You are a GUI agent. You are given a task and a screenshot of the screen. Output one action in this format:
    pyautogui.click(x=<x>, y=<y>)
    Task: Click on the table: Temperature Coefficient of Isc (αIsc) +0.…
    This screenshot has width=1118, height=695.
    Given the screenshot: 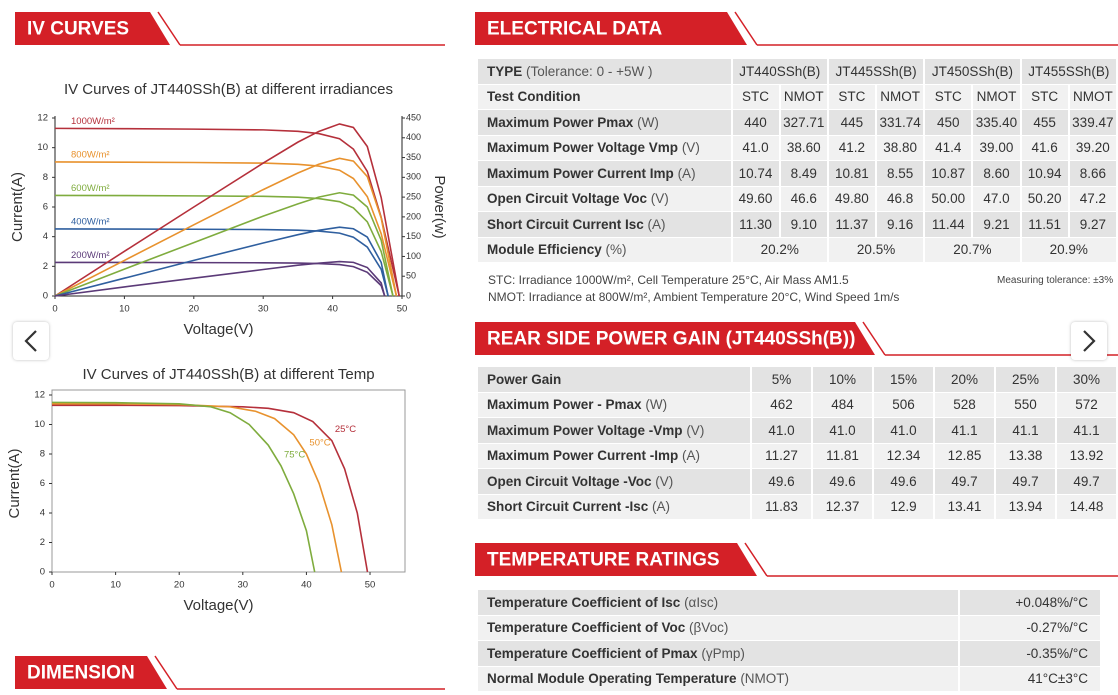 What is the action you would take?
    pyautogui.click(x=789, y=640)
    